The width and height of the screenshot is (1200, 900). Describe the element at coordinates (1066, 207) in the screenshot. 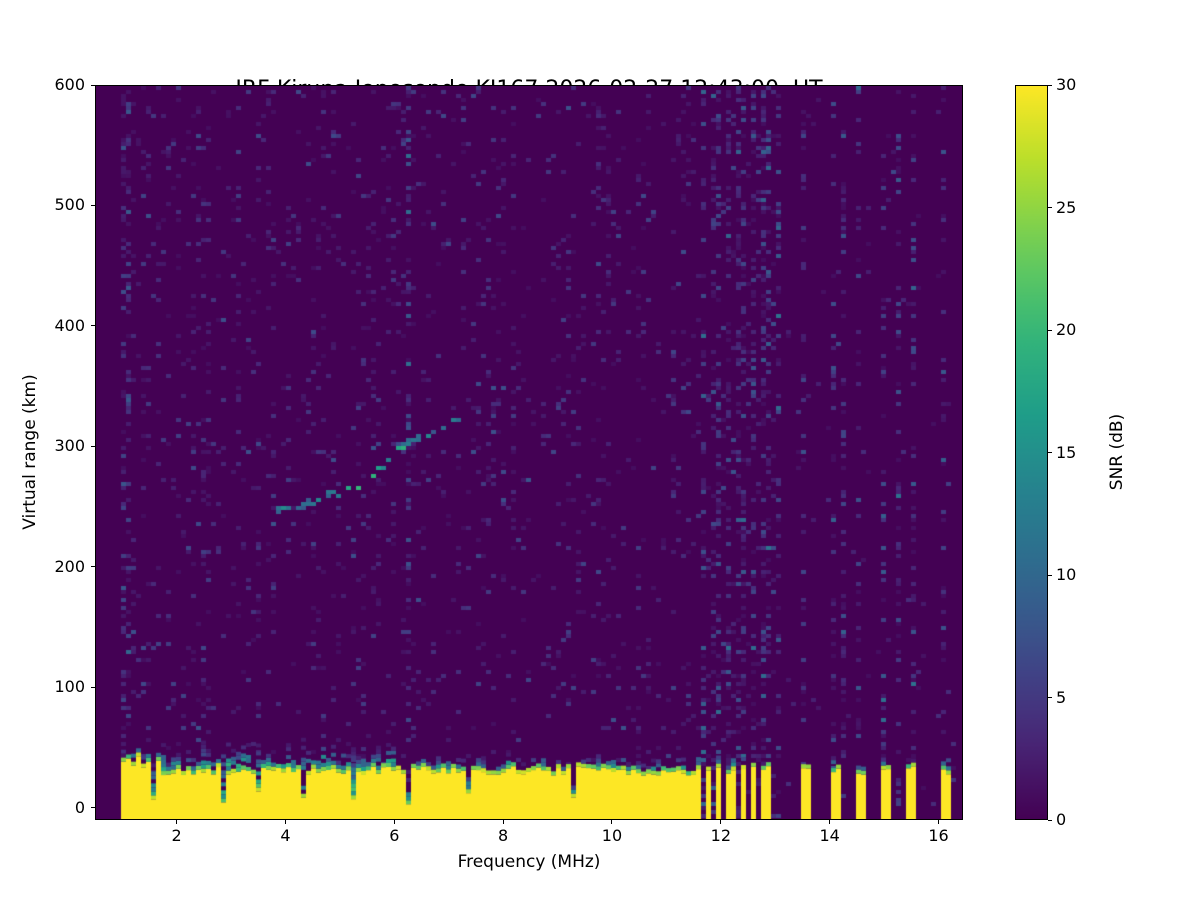

I see `colorbar-tick-label: 25` at that location.